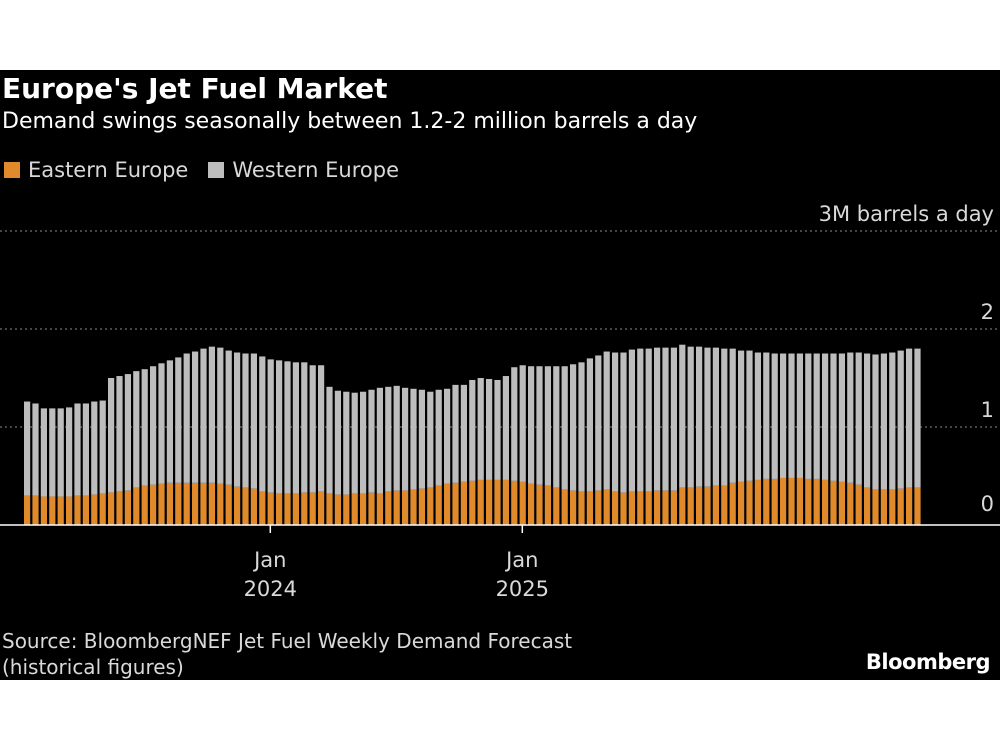 Image resolution: width=1000 pixels, height=750 pixels. Describe the element at coordinates (500, 528) in the screenshot. I see `x-axis` at that location.